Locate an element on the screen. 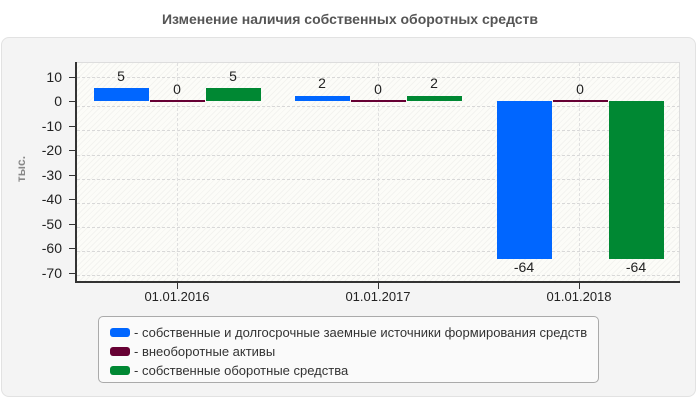  bar-series2-2018 is located at coordinates (580, 101).